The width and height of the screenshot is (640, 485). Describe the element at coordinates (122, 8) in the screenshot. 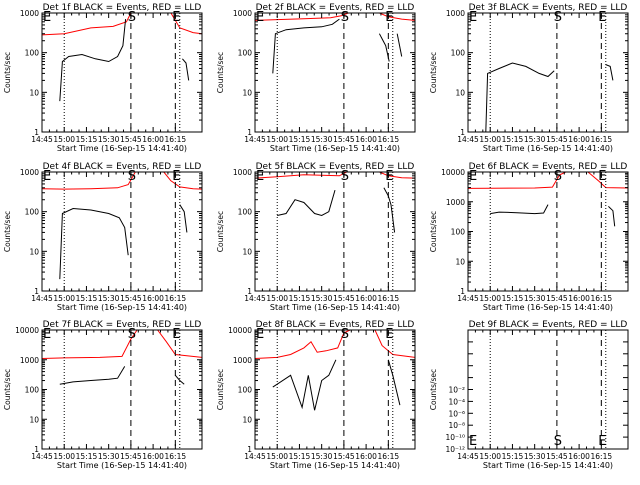

I see `panel-title: Det 1f BLACK = Events, RED = LLD` at that location.